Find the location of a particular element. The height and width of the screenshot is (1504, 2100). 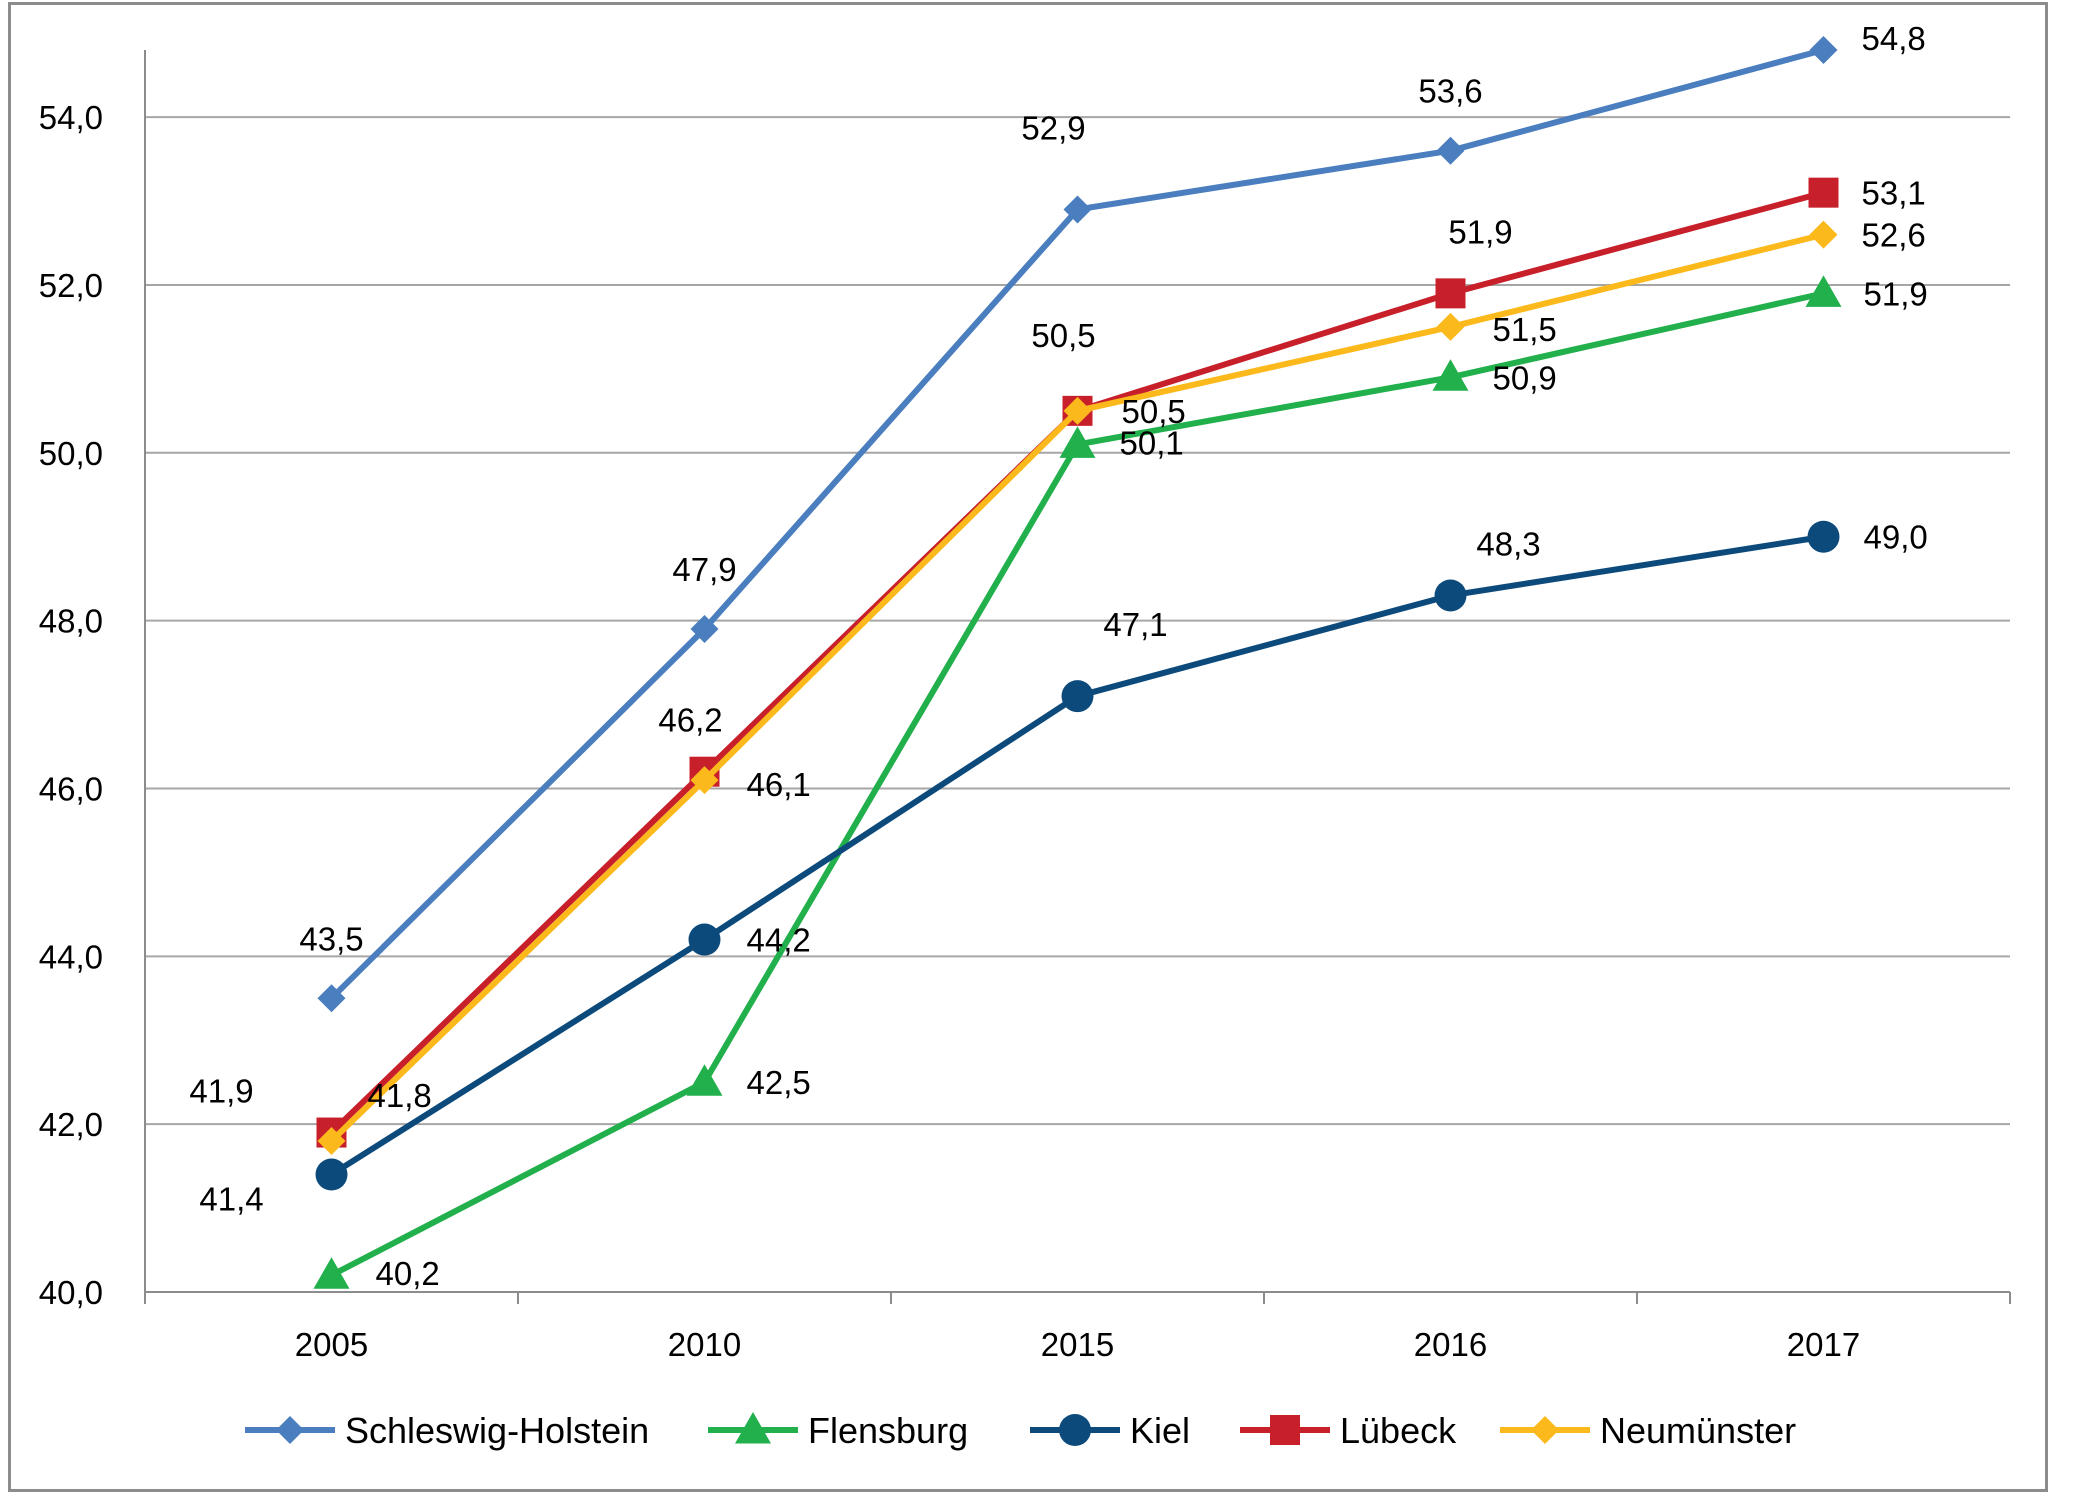

data-label: 42,5 is located at coordinates (779, 1082).